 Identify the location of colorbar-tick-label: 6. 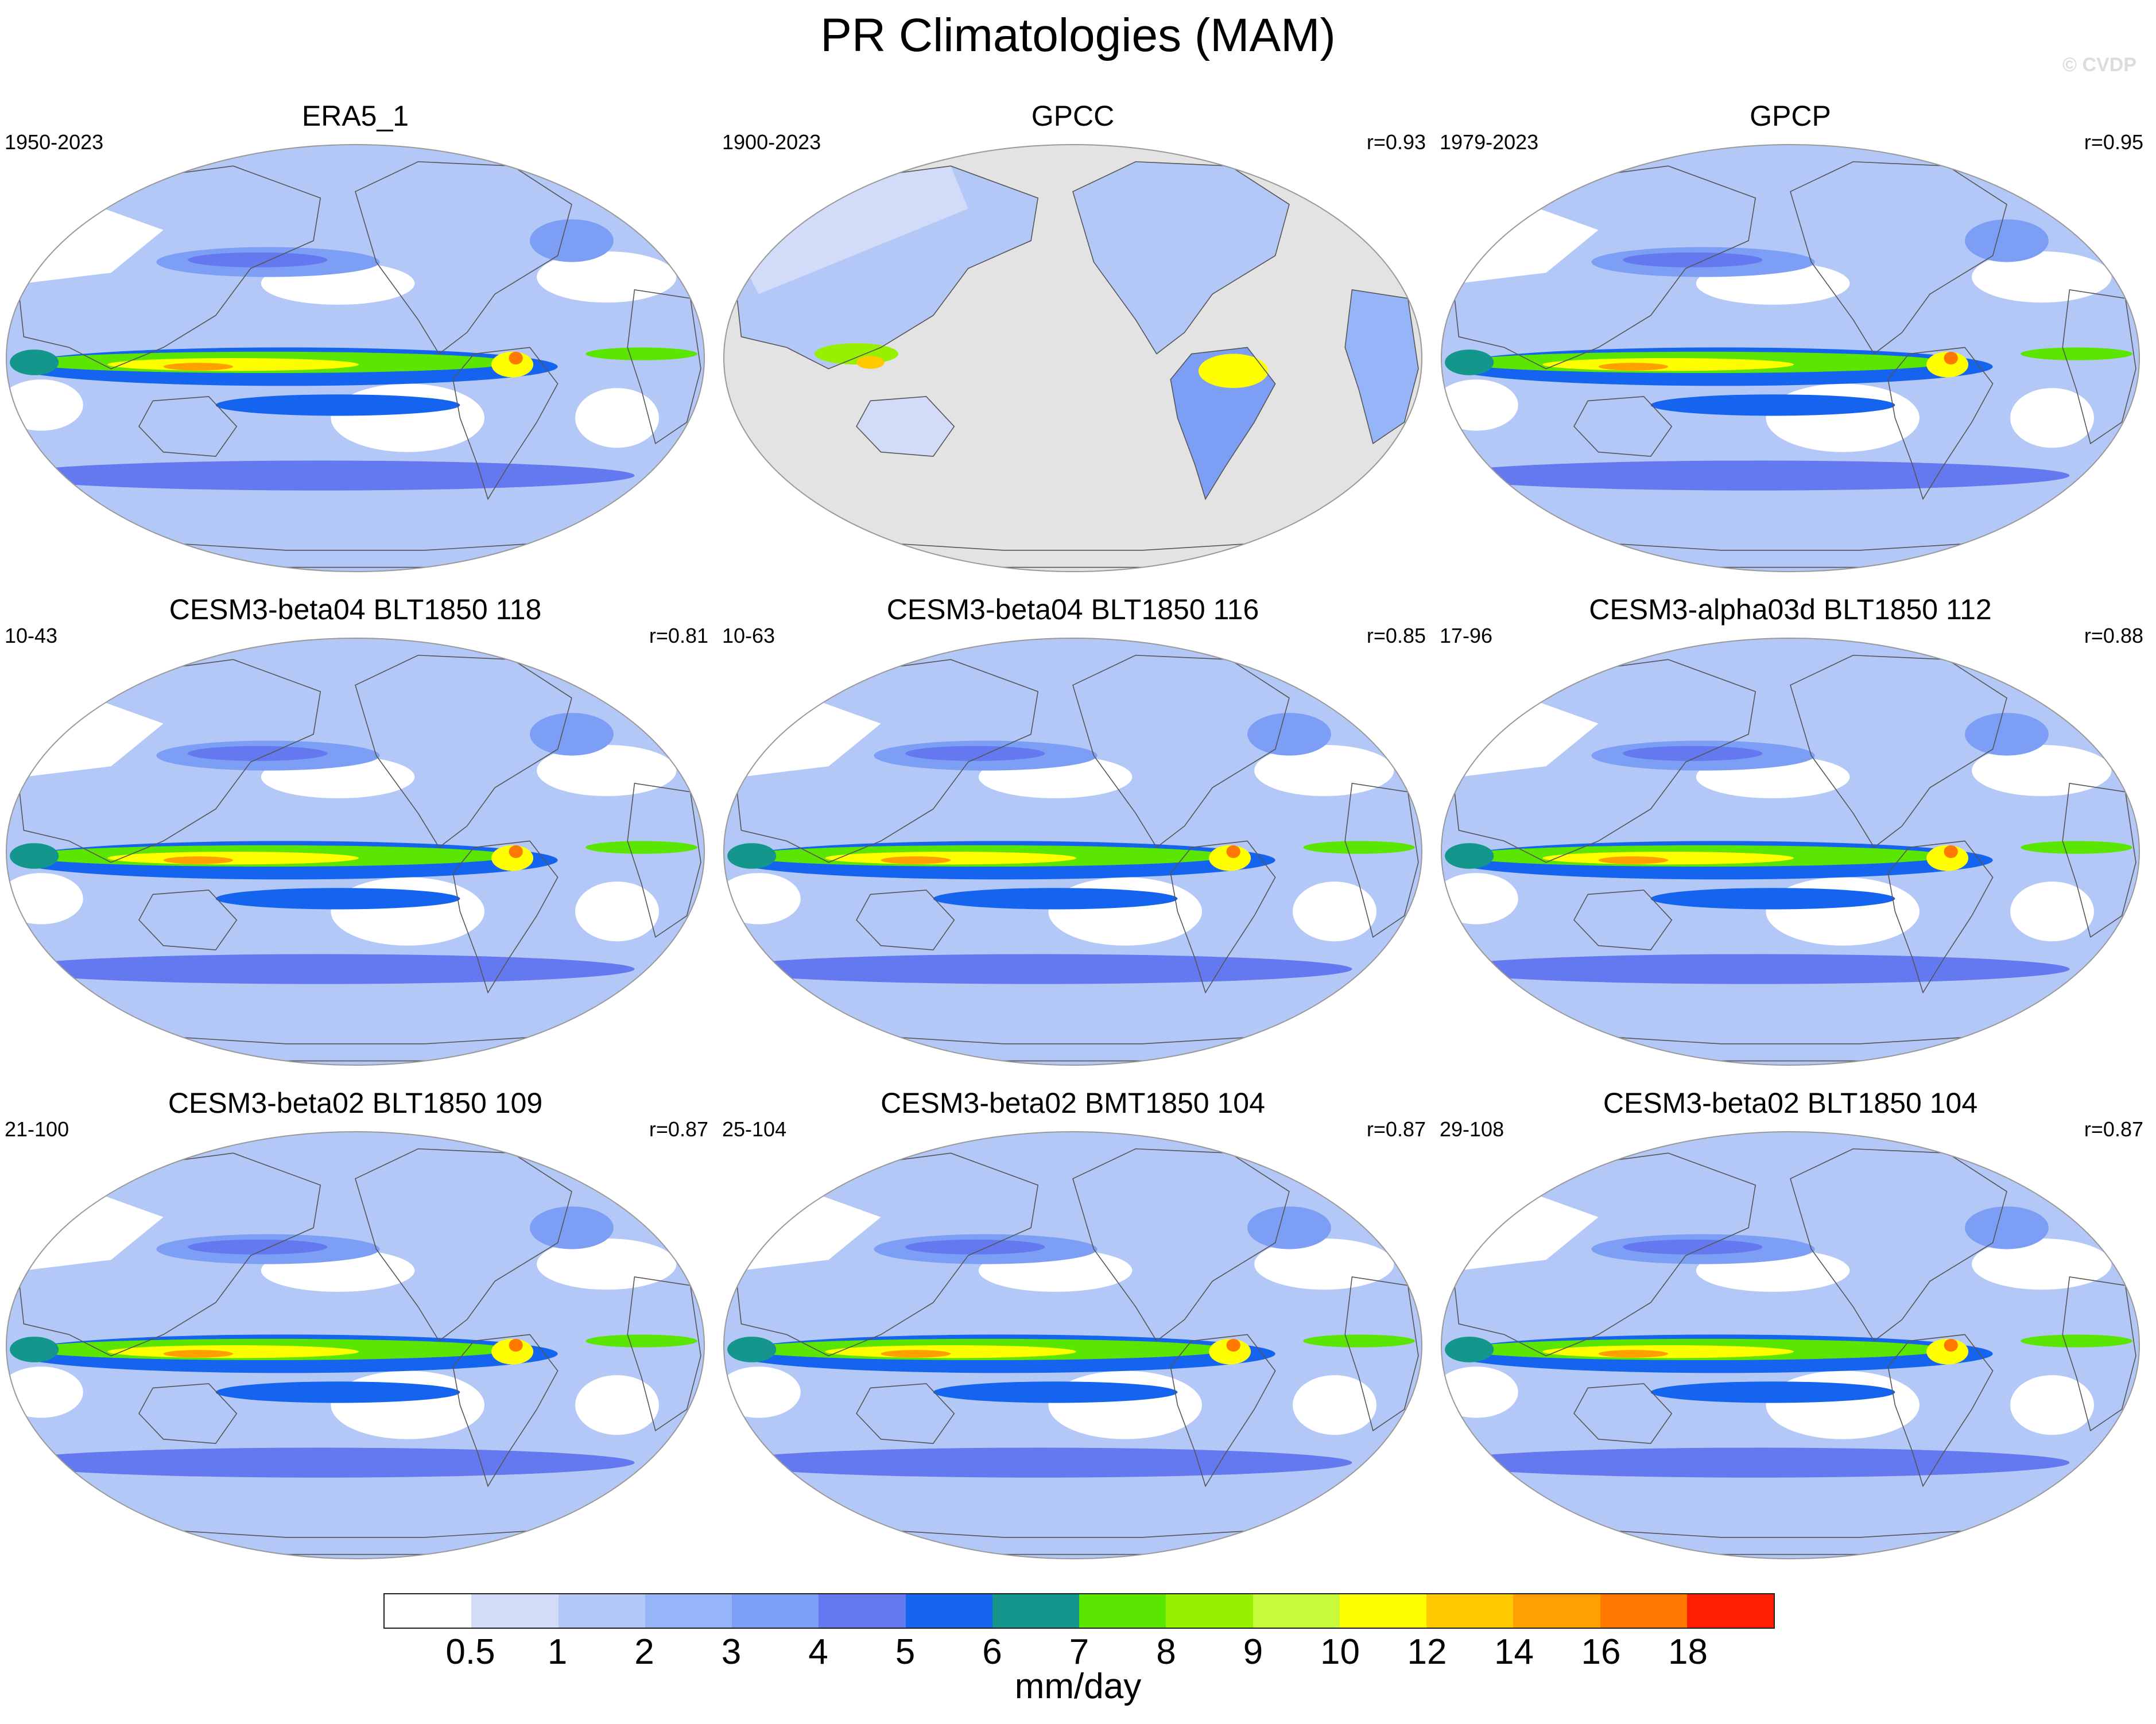
(992, 1652).